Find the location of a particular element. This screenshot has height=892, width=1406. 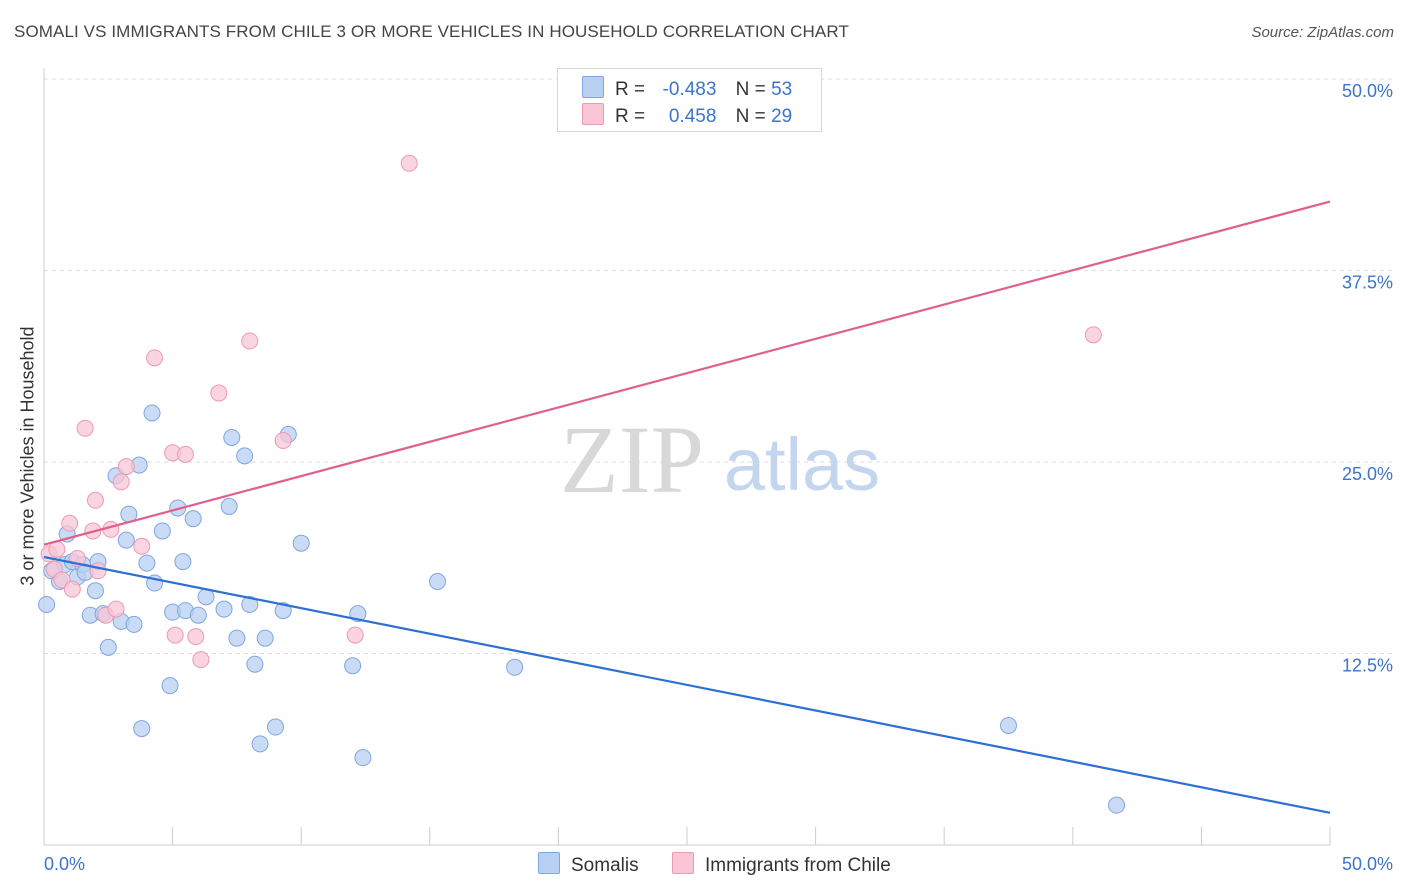

stats-legend: R = -0.483 N = 53 R = 0.458 N = 29 is located at coordinates (689, 100).